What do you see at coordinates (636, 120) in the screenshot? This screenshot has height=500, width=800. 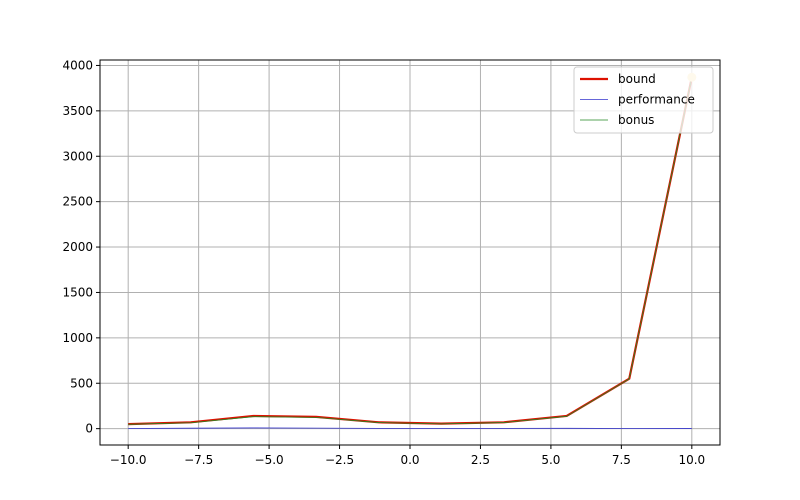 I see `legend-label-bonus: bonus` at bounding box center [636, 120].